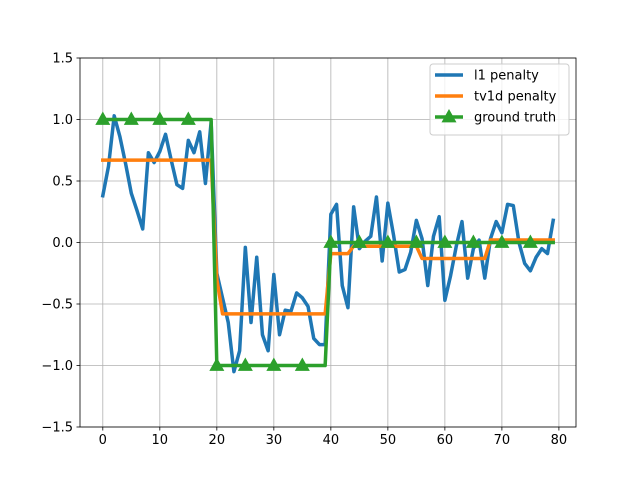 Image resolution: width=640 pixels, height=480 pixels. Describe the element at coordinates (62, 243) in the screenshot. I see `y-tick-label: 0.0` at that location.